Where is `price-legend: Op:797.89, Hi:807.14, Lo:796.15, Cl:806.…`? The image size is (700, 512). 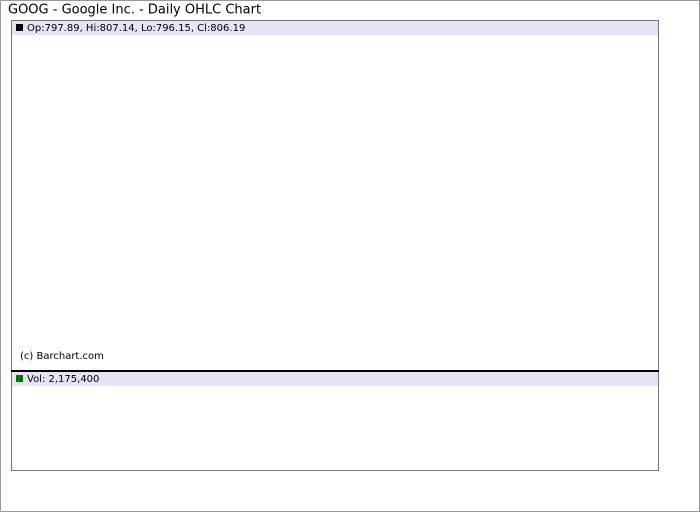 price-legend: Op:797.89, Hi:807.14, Lo:796.15, Cl:806.… is located at coordinates (136, 28).